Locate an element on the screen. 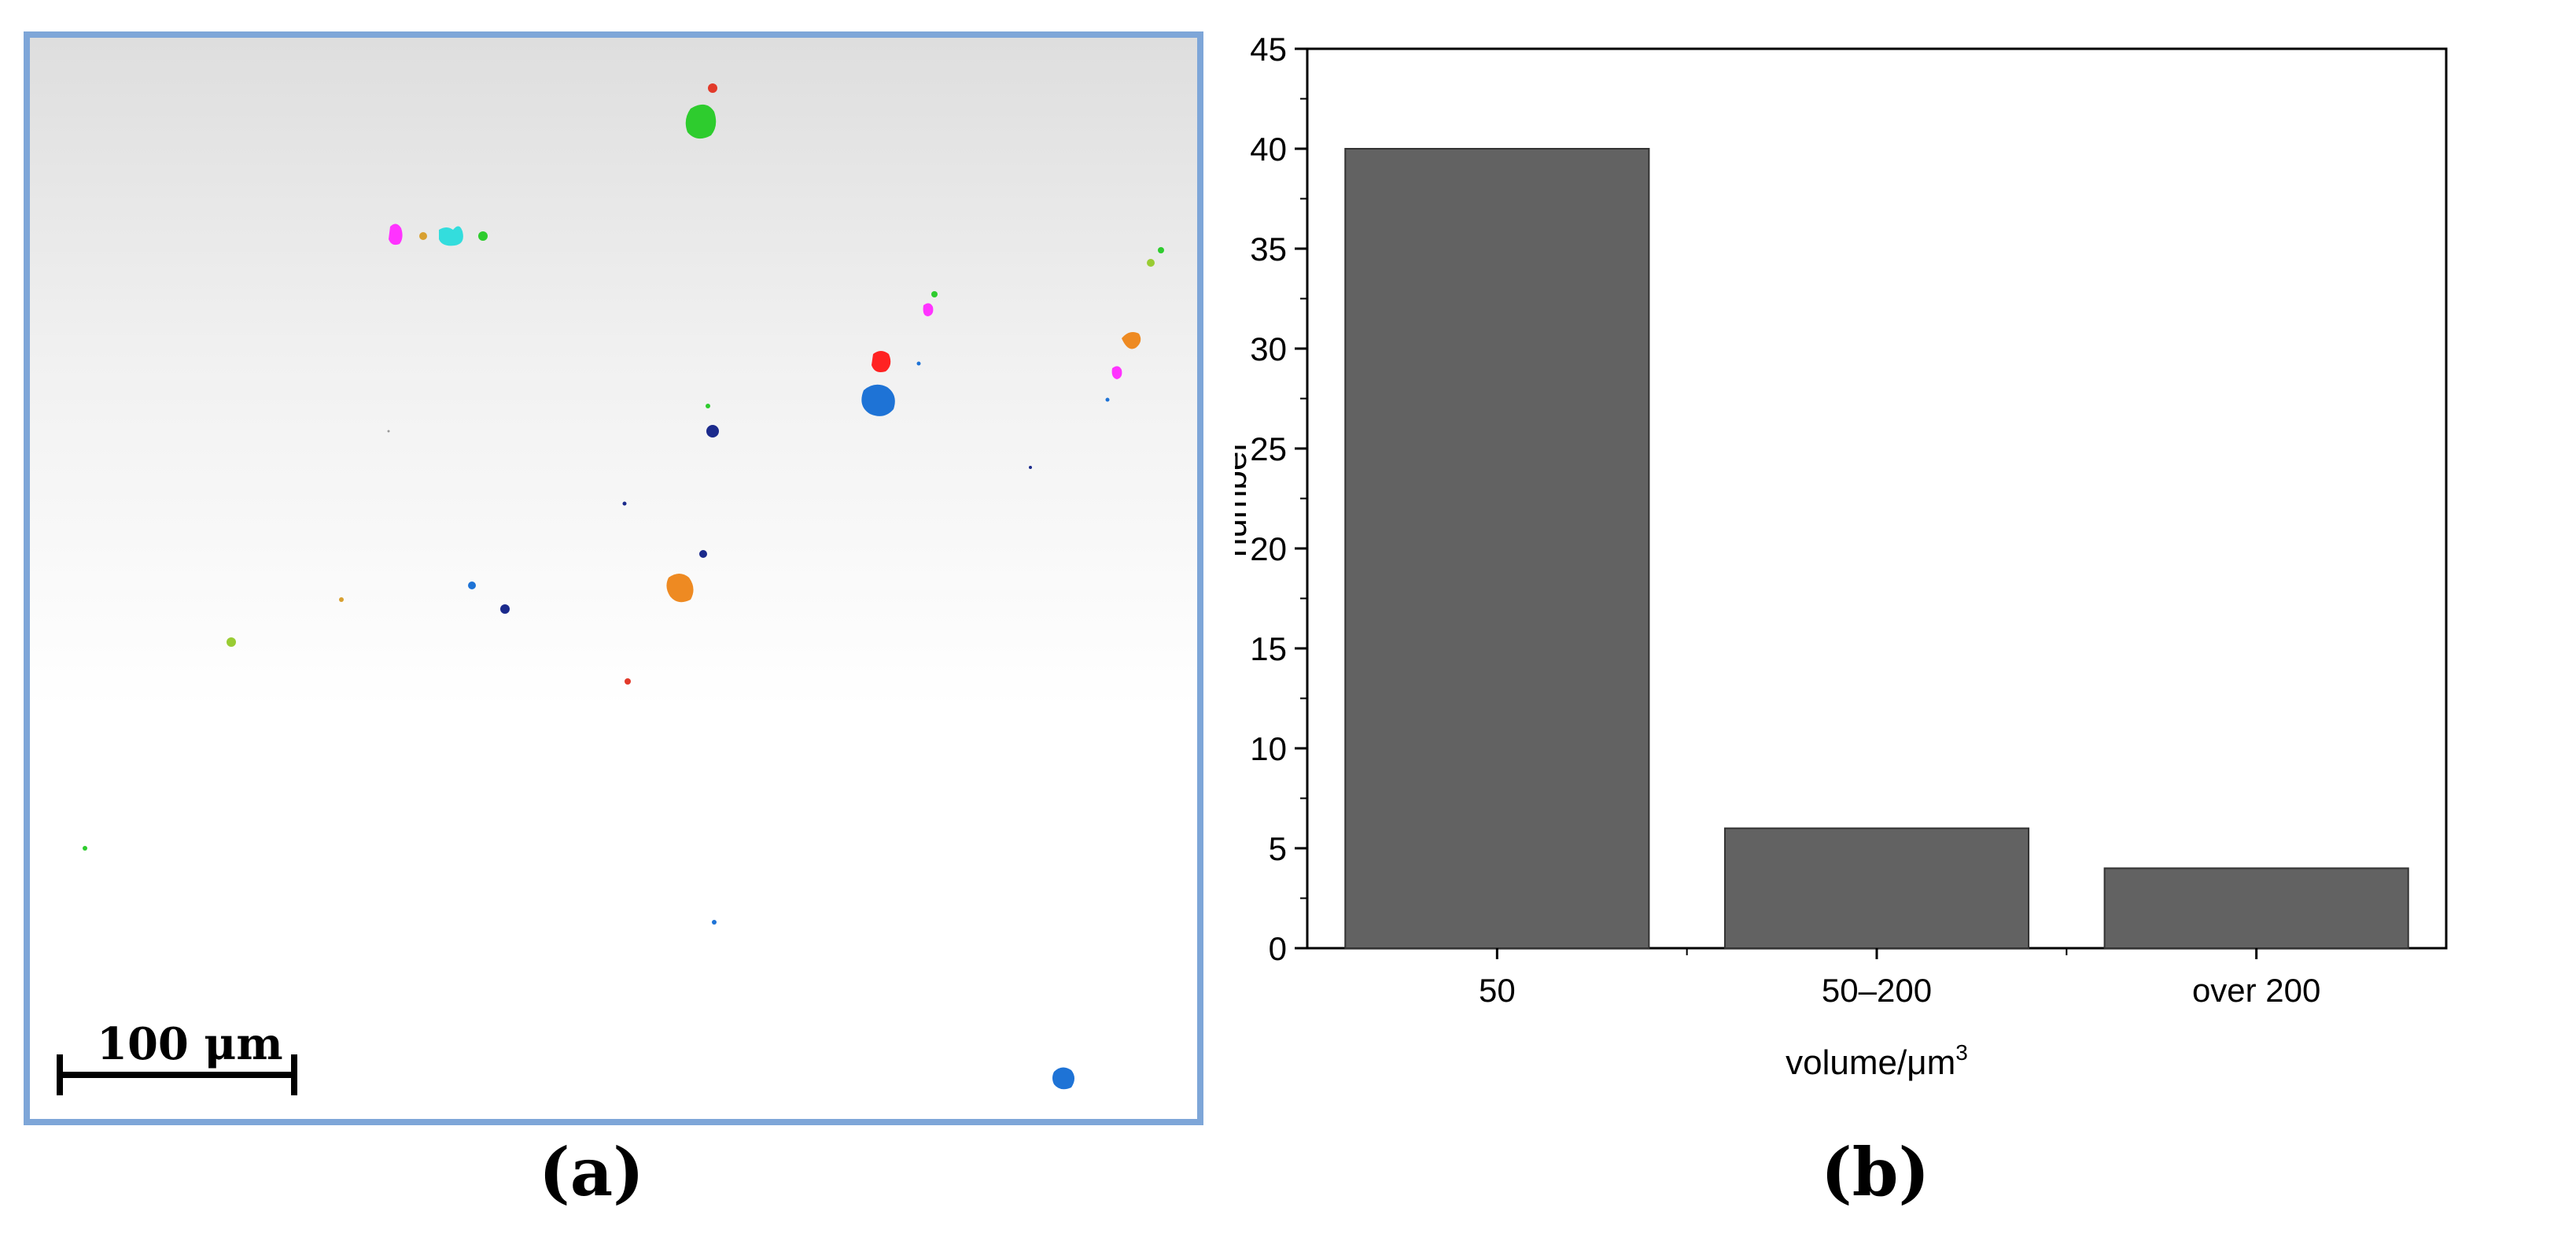  x-tick-label: 50–200 is located at coordinates (1877, 991).